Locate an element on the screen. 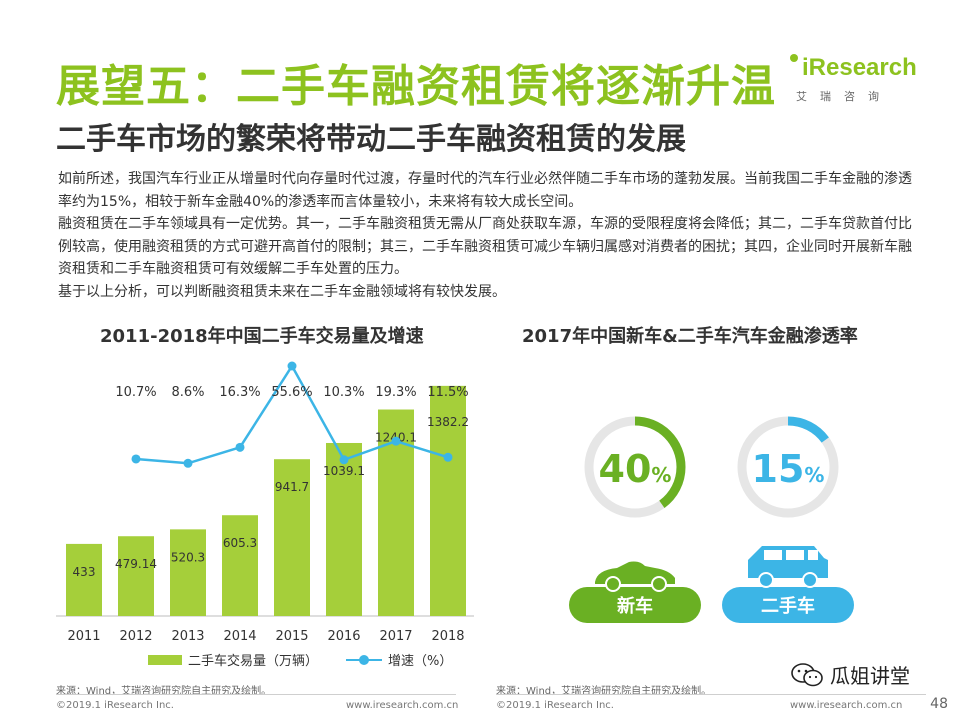  bar-value-label: 479.14 is located at coordinates (136, 564).